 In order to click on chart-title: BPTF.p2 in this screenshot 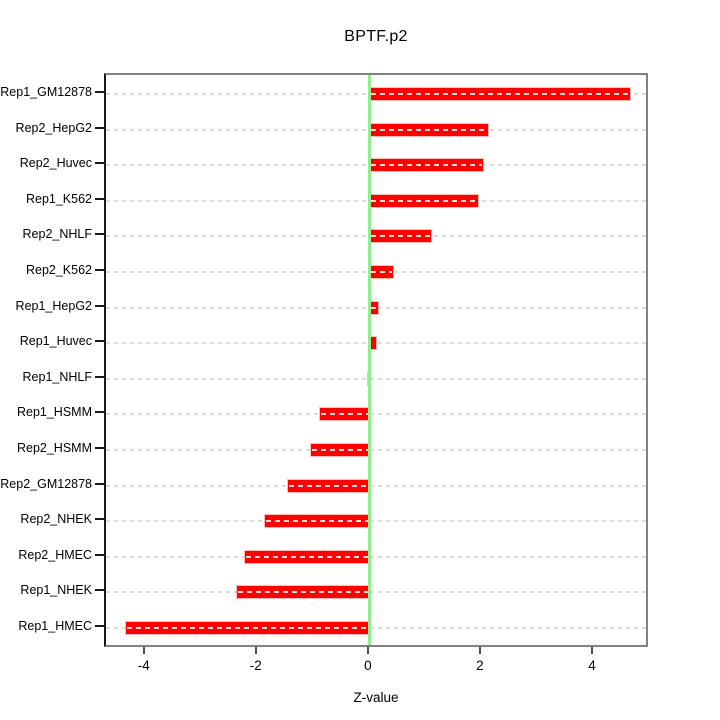, I will do `click(376, 36)`.